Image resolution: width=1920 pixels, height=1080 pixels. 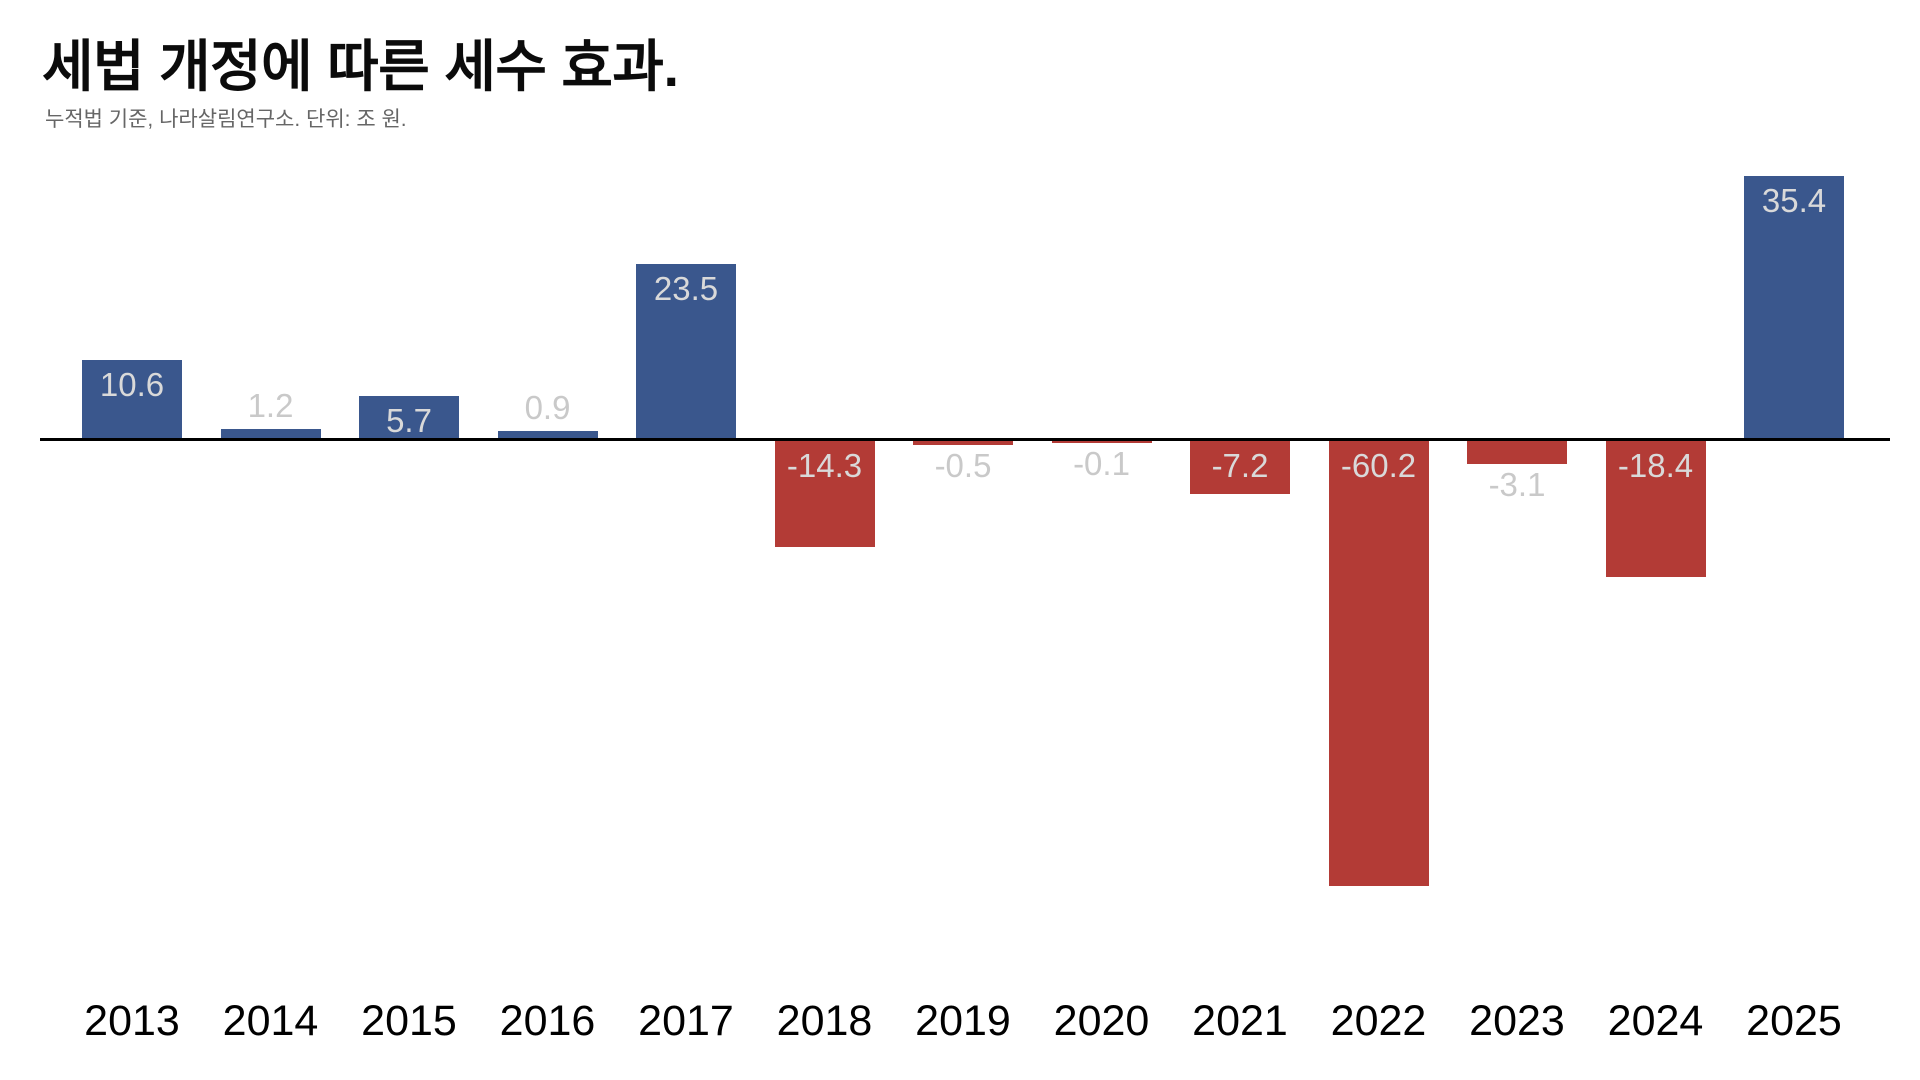 I want to click on bar-2019, so click(x=963, y=443).